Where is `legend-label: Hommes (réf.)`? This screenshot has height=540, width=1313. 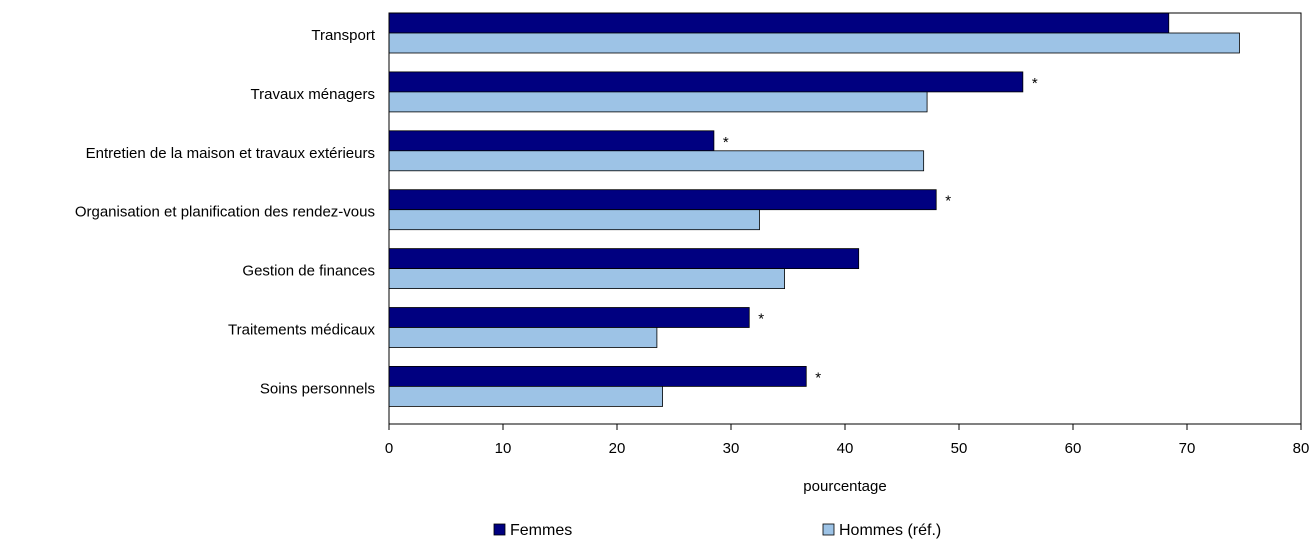
legend-label: Hommes (réf.) is located at coordinates (890, 530).